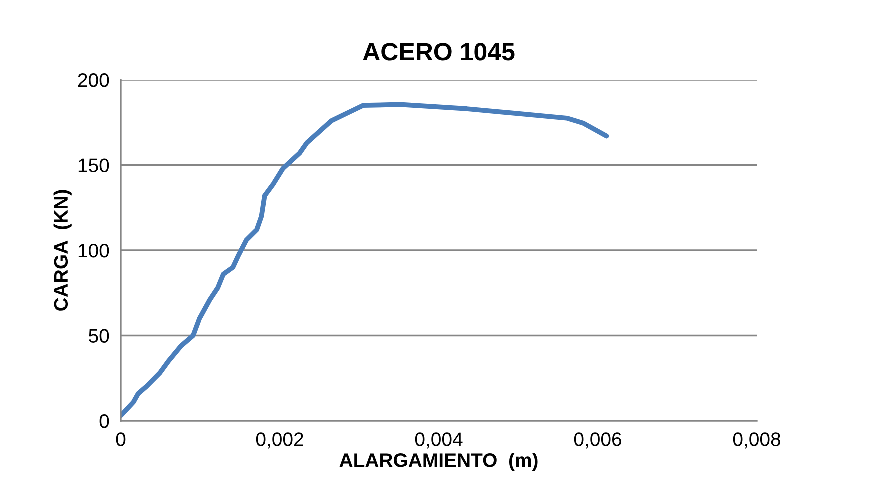 The image size is (884, 496). Describe the element at coordinates (439, 440) in the screenshot. I see `x-tick-label: 0,004` at that location.